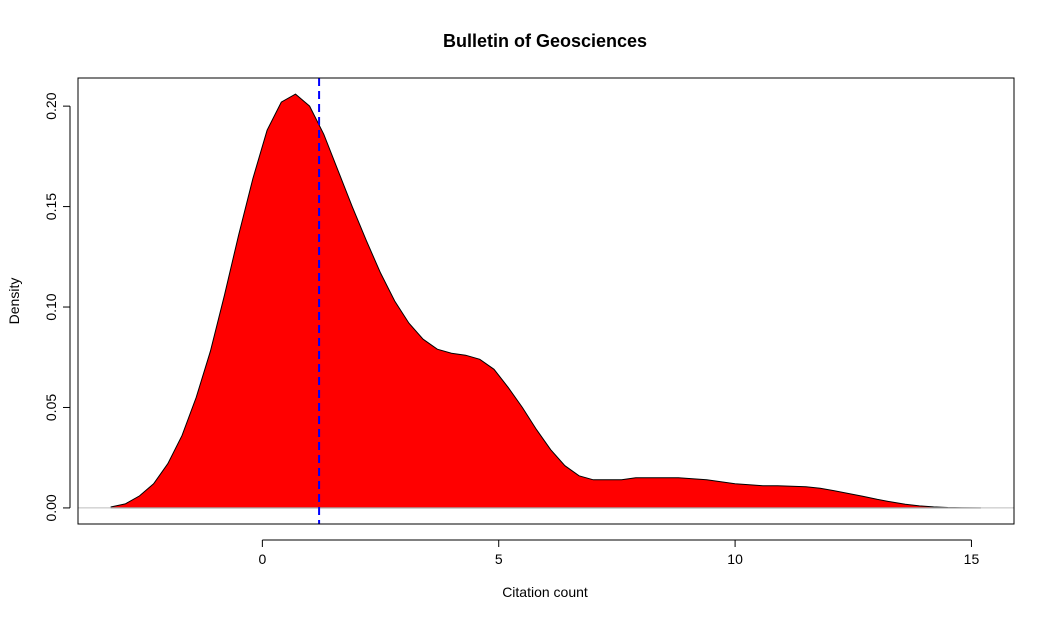  Describe the element at coordinates (735, 559) in the screenshot. I see `x-tick-label: 10` at that location.